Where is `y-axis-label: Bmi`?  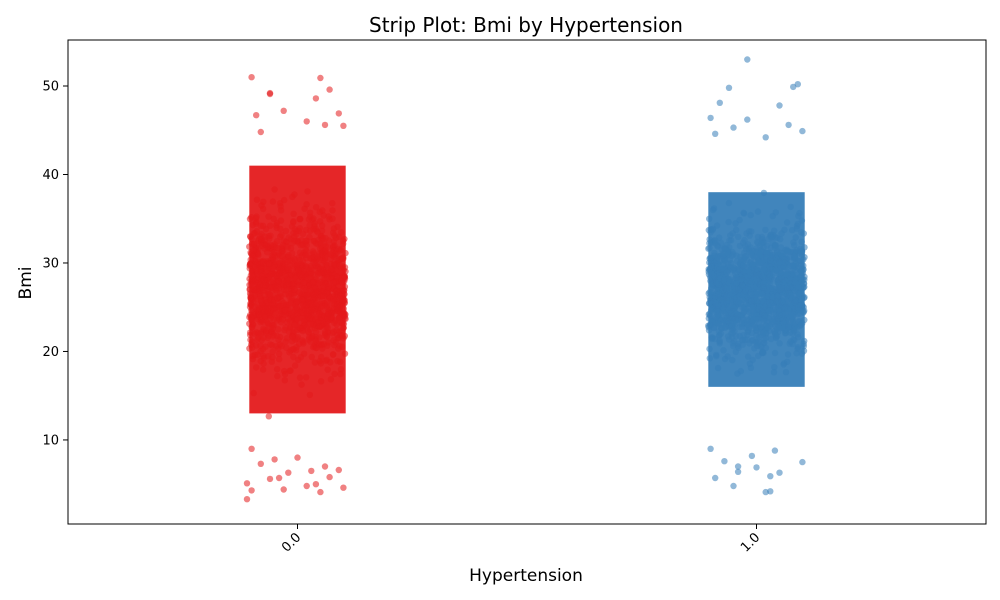 y-axis-label: Bmi is located at coordinates (26, 283).